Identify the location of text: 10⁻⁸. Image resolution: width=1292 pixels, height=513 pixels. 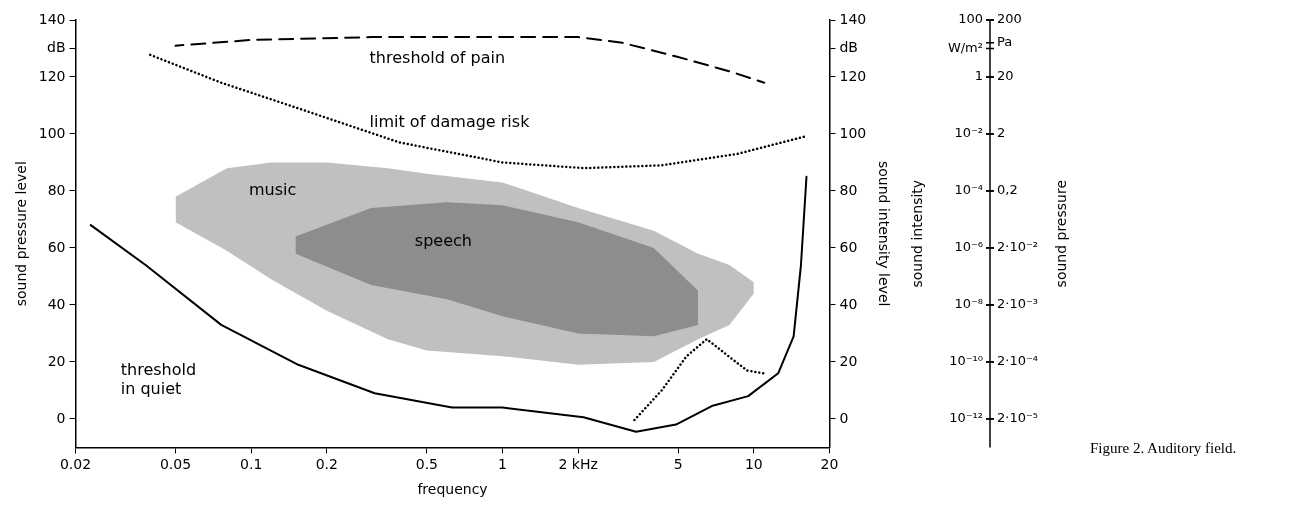
(968, 304).